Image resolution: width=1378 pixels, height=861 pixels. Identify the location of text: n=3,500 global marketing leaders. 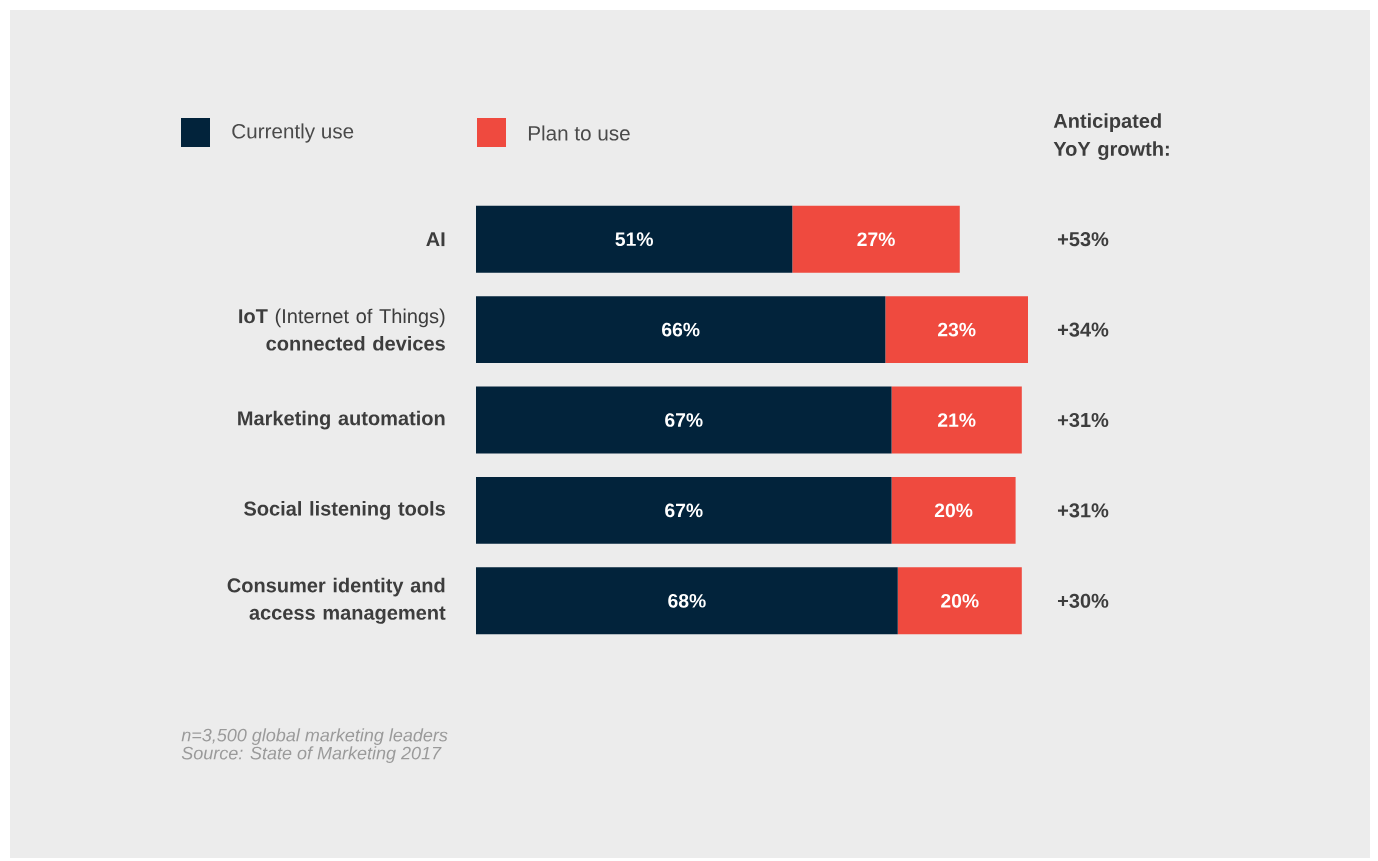
(314, 737).